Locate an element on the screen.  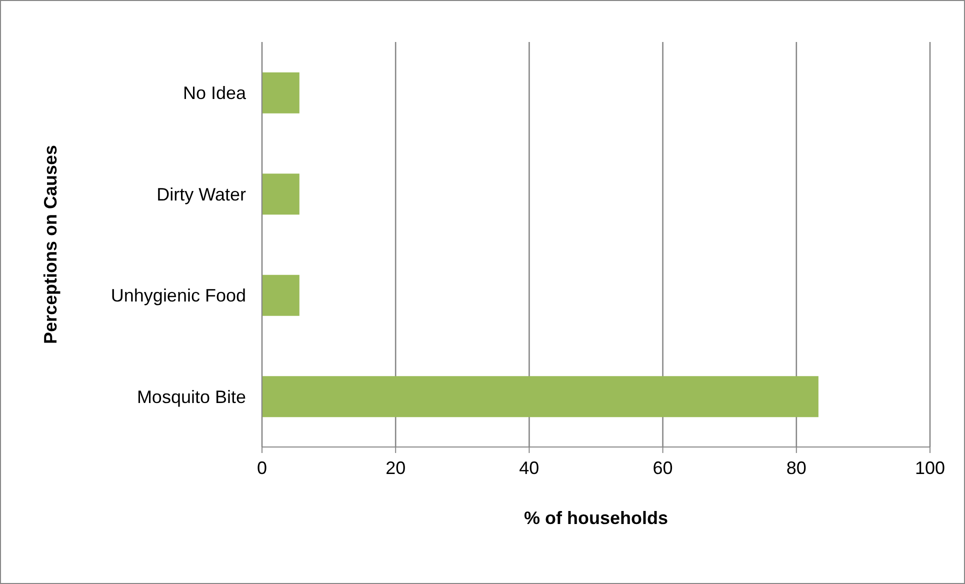
x-axis-title: % of households is located at coordinates (596, 518).